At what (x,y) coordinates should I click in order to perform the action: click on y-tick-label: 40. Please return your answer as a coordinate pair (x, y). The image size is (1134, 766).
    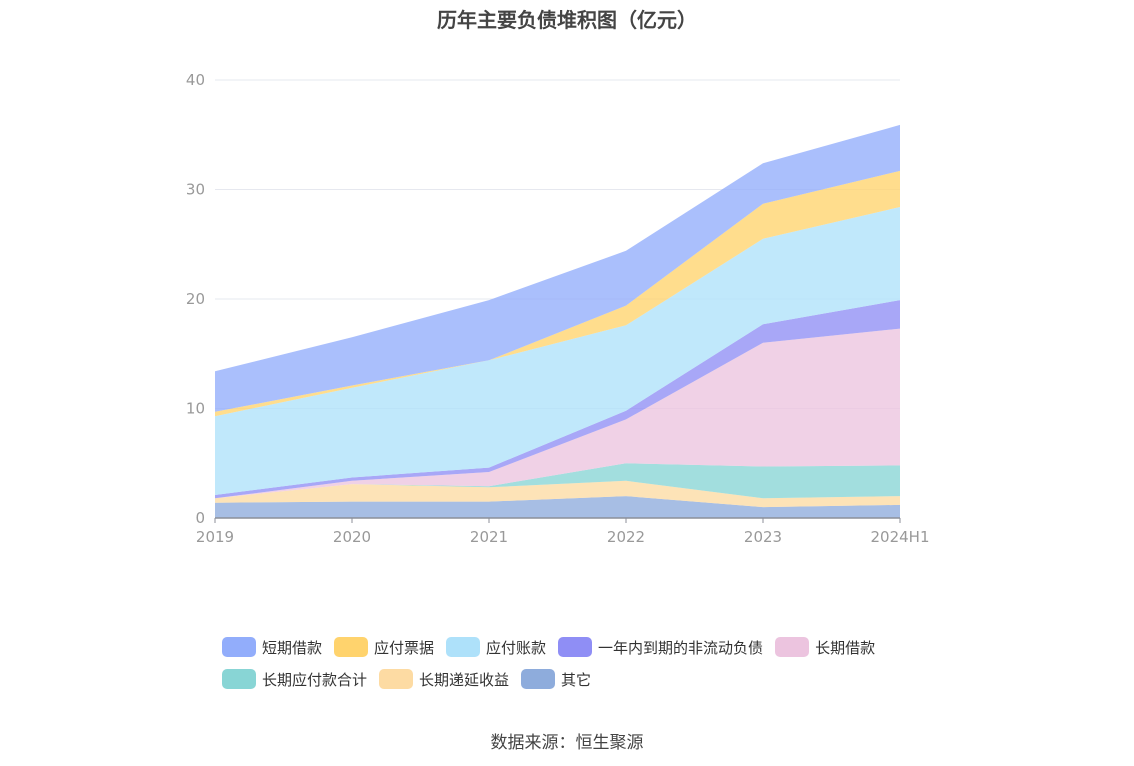
    Looking at the image, I should click on (195, 80).